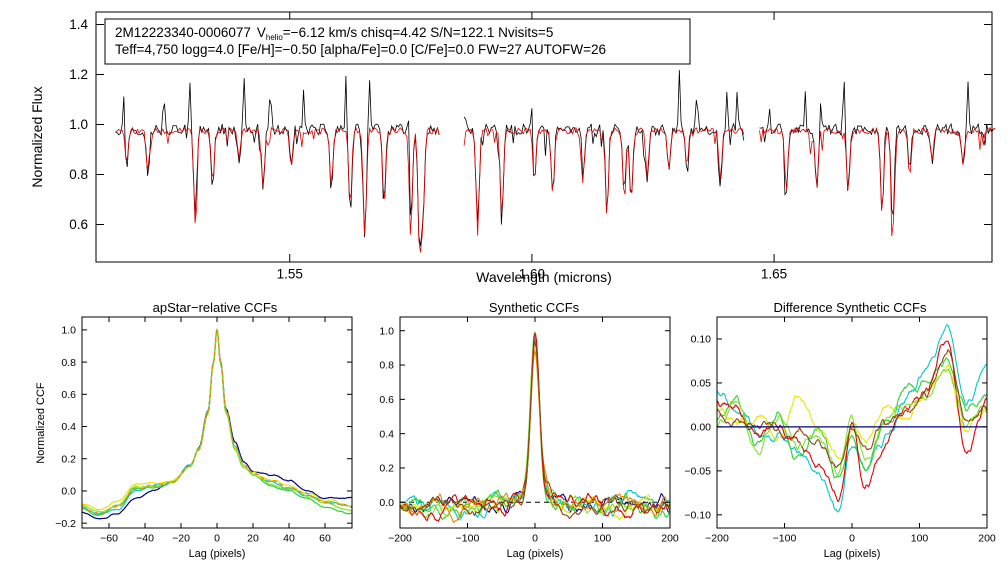  What do you see at coordinates (535, 436) in the screenshot?
I see `synthetic-ccf-series-combined` at bounding box center [535, 436].